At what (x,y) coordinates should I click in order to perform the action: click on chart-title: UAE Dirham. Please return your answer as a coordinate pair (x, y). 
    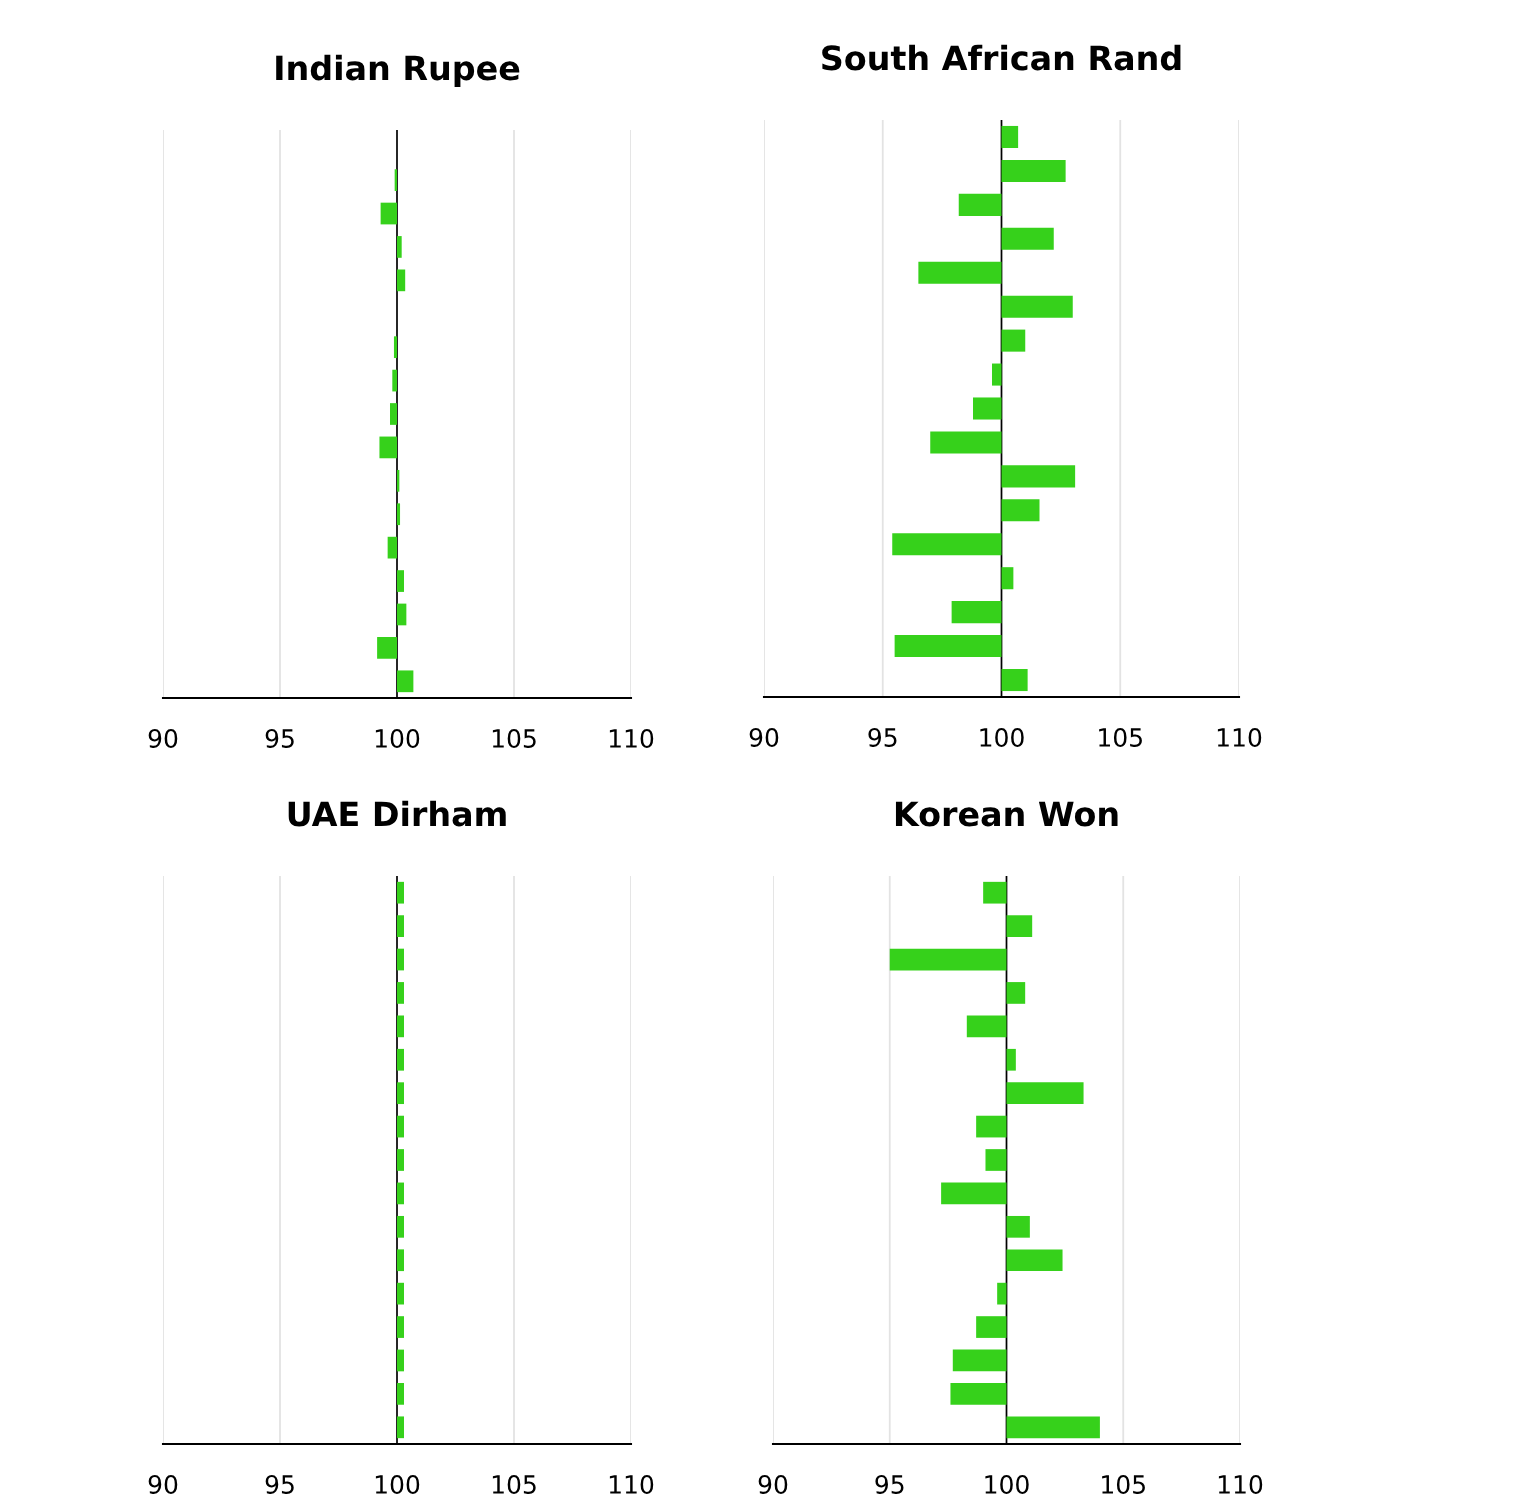
    Looking at the image, I should click on (397, 813).